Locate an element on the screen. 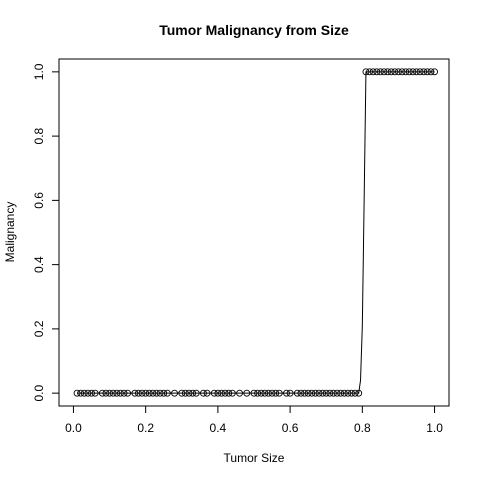 The width and height of the screenshot is (480, 480). y-tick-label: 0.0 is located at coordinates (39, 392).